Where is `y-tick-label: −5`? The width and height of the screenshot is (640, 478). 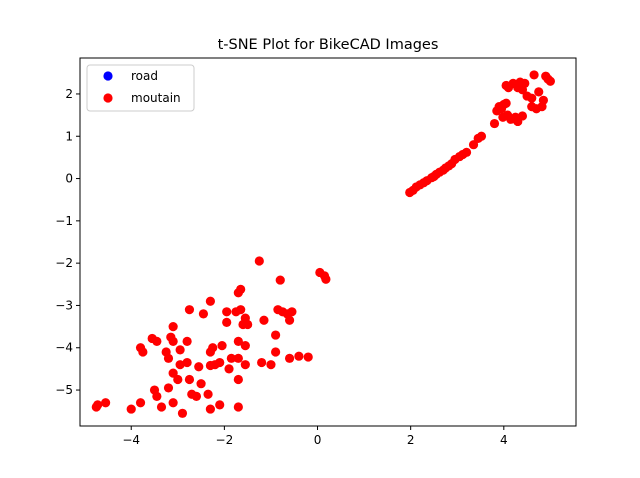 y-tick-label: −5 is located at coordinates (64, 390).